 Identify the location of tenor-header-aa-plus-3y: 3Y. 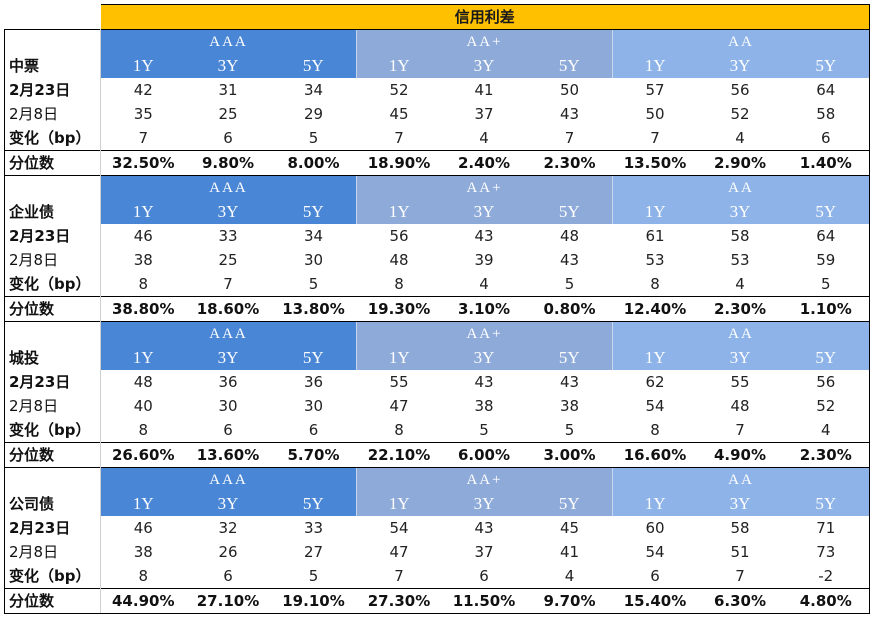
(484, 358).